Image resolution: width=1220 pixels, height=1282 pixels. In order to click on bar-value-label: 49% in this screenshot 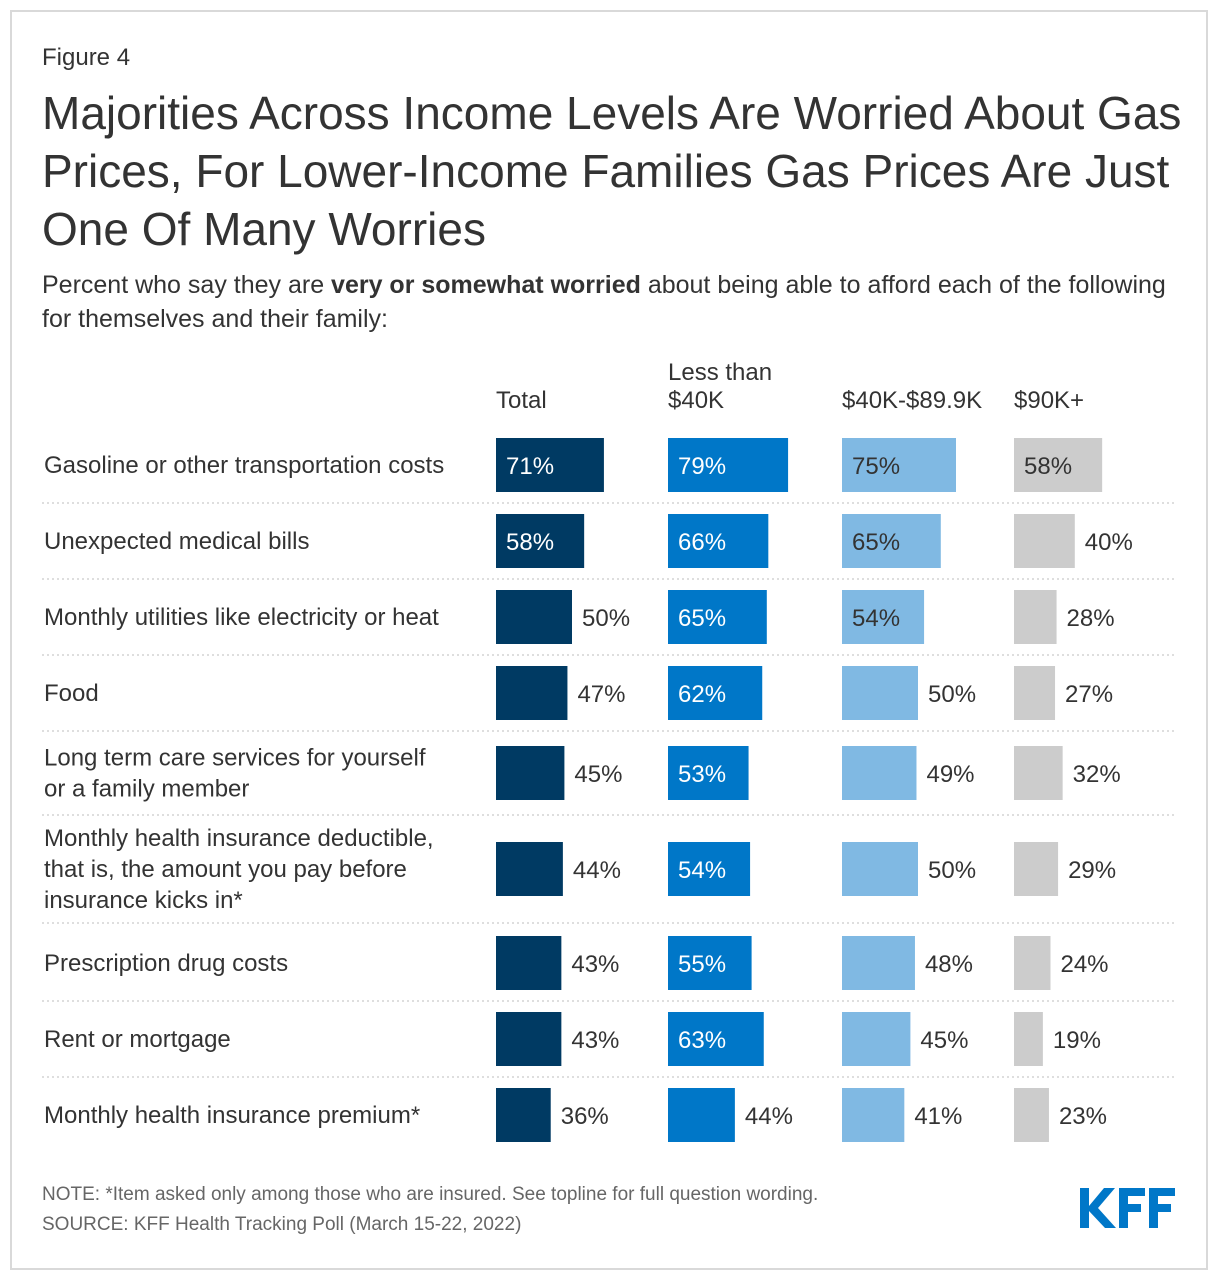, I will do `click(950, 774)`.